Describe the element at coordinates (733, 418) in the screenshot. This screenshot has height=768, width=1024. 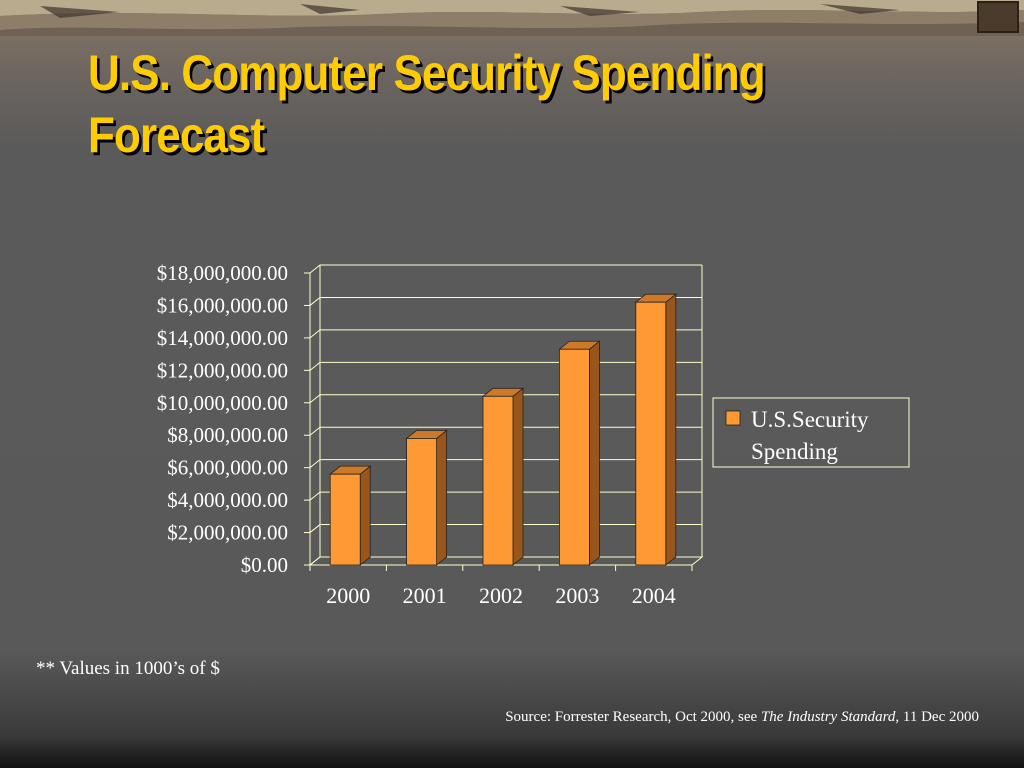
I see `legend-swatch` at that location.